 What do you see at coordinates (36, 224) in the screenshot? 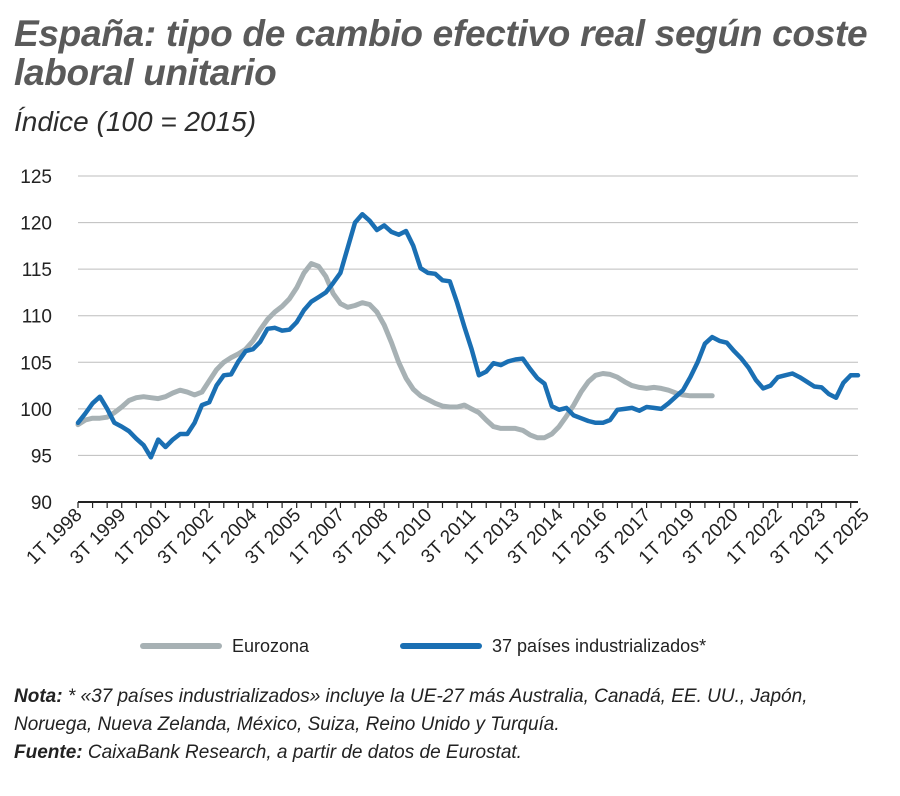
I see `y-tick-label: 120` at bounding box center [36, 224].